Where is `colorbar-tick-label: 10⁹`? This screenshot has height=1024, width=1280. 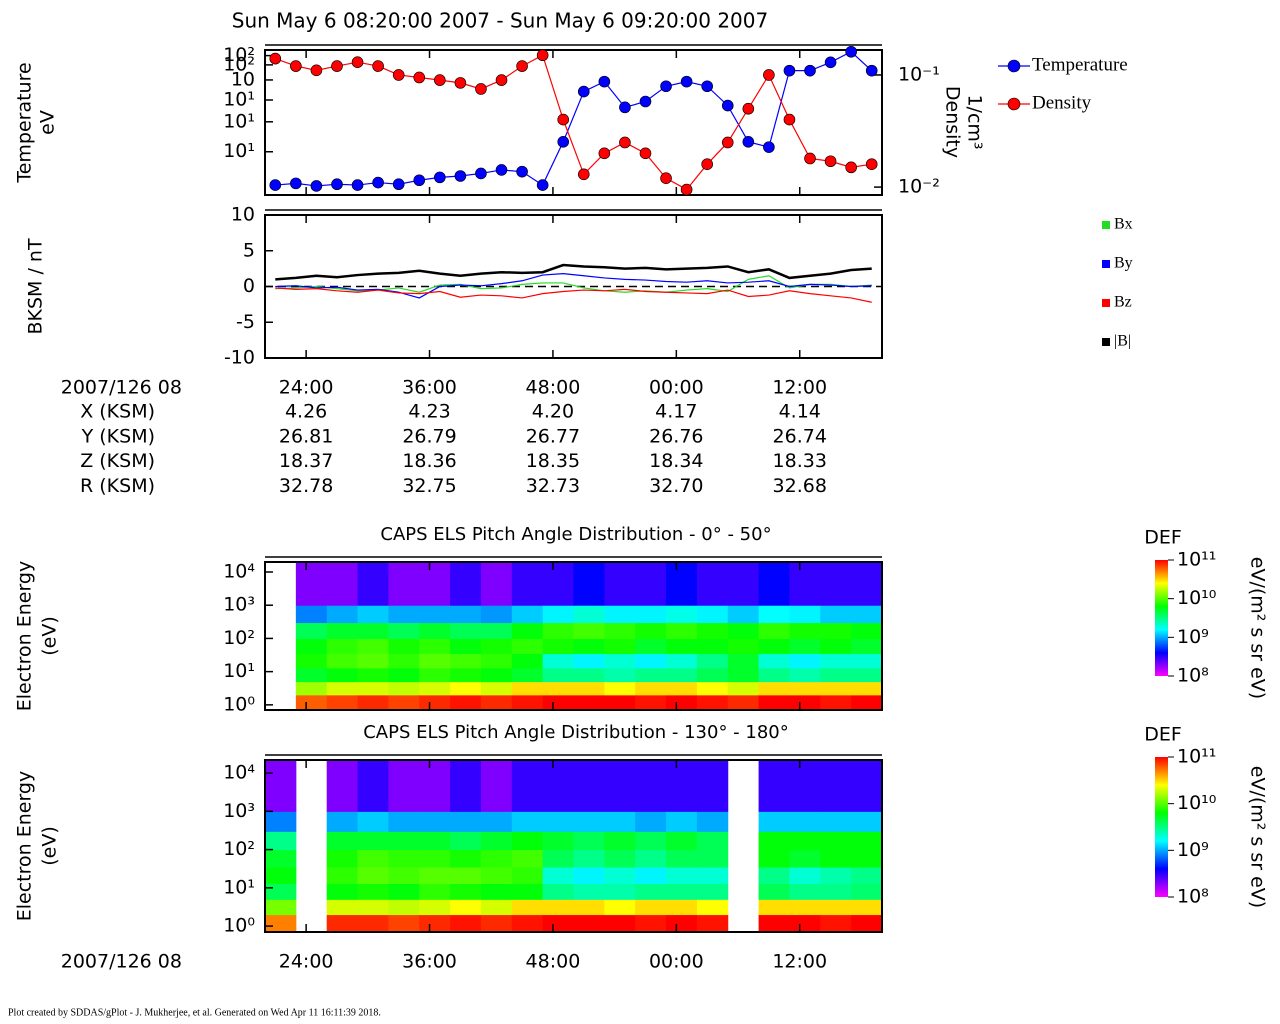 colorbar-tick-label: 10⁹ is located at coordinates (1193, 637).